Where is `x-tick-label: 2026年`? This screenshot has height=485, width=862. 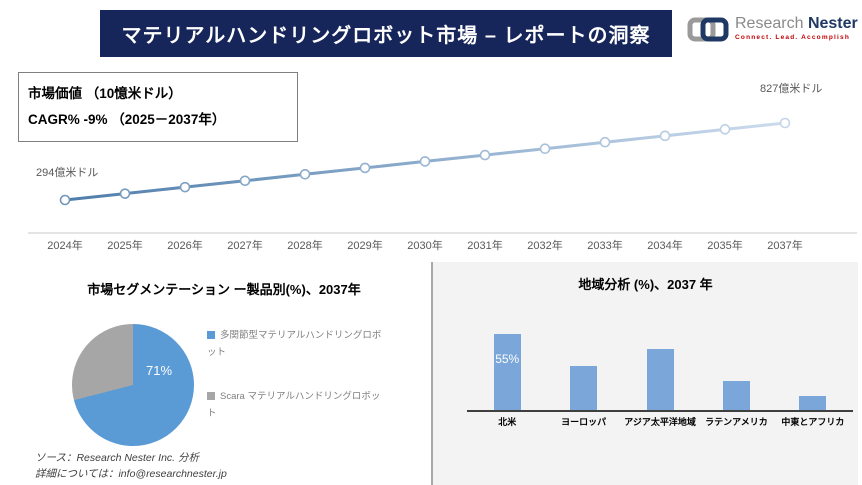 x-tick-label: 2026年 is located at coordinates (184, 245).